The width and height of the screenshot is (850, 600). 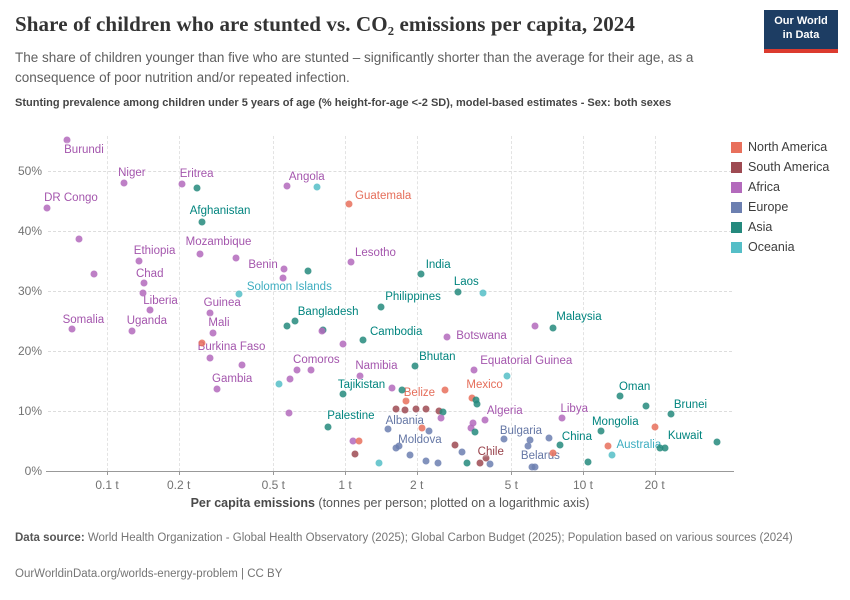 What do you see at coordinates (202, 222) in the screenshot?
I see `data-point-afghanistan` at bounding box center [202, 222].